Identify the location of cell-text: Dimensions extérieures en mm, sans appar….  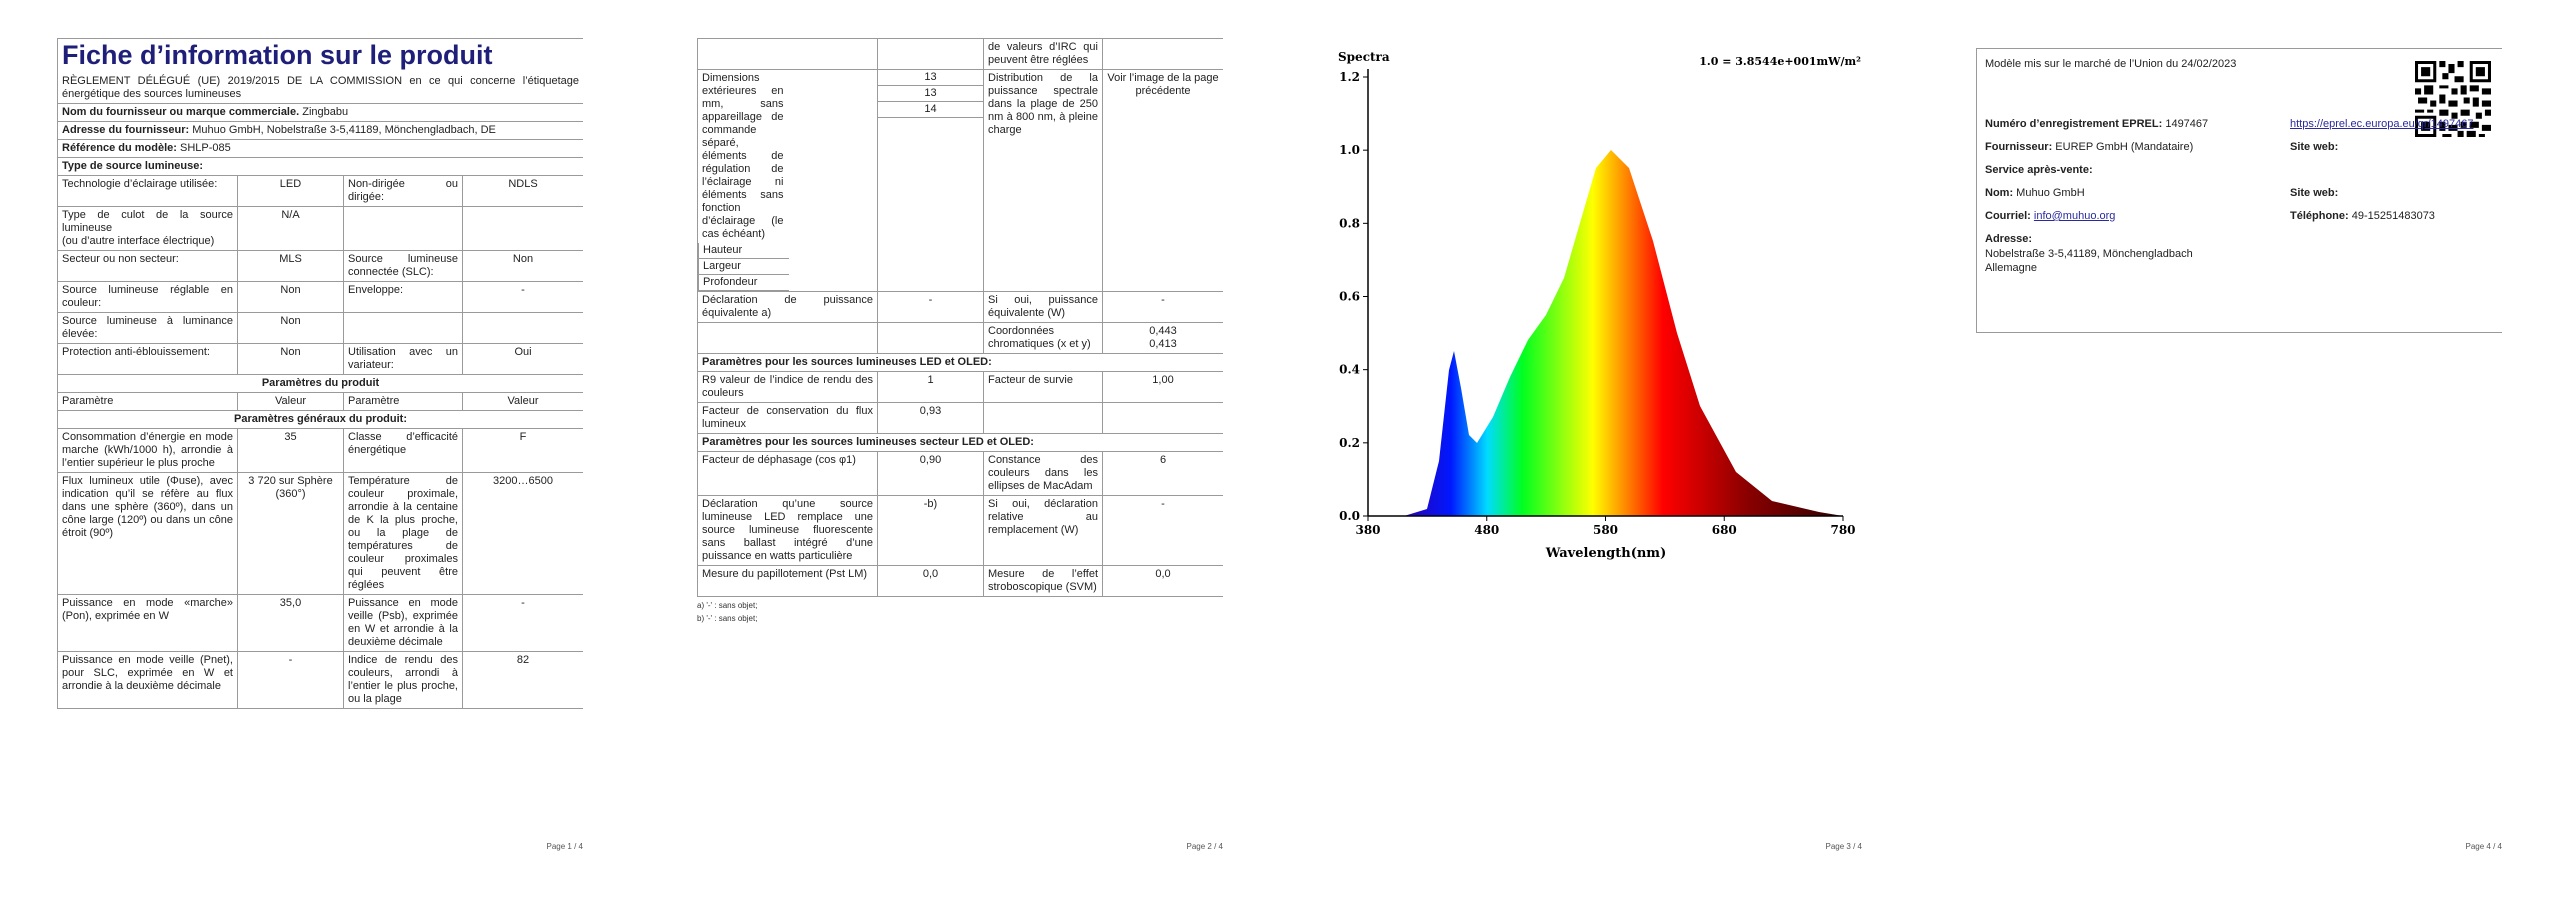
(743, 156).